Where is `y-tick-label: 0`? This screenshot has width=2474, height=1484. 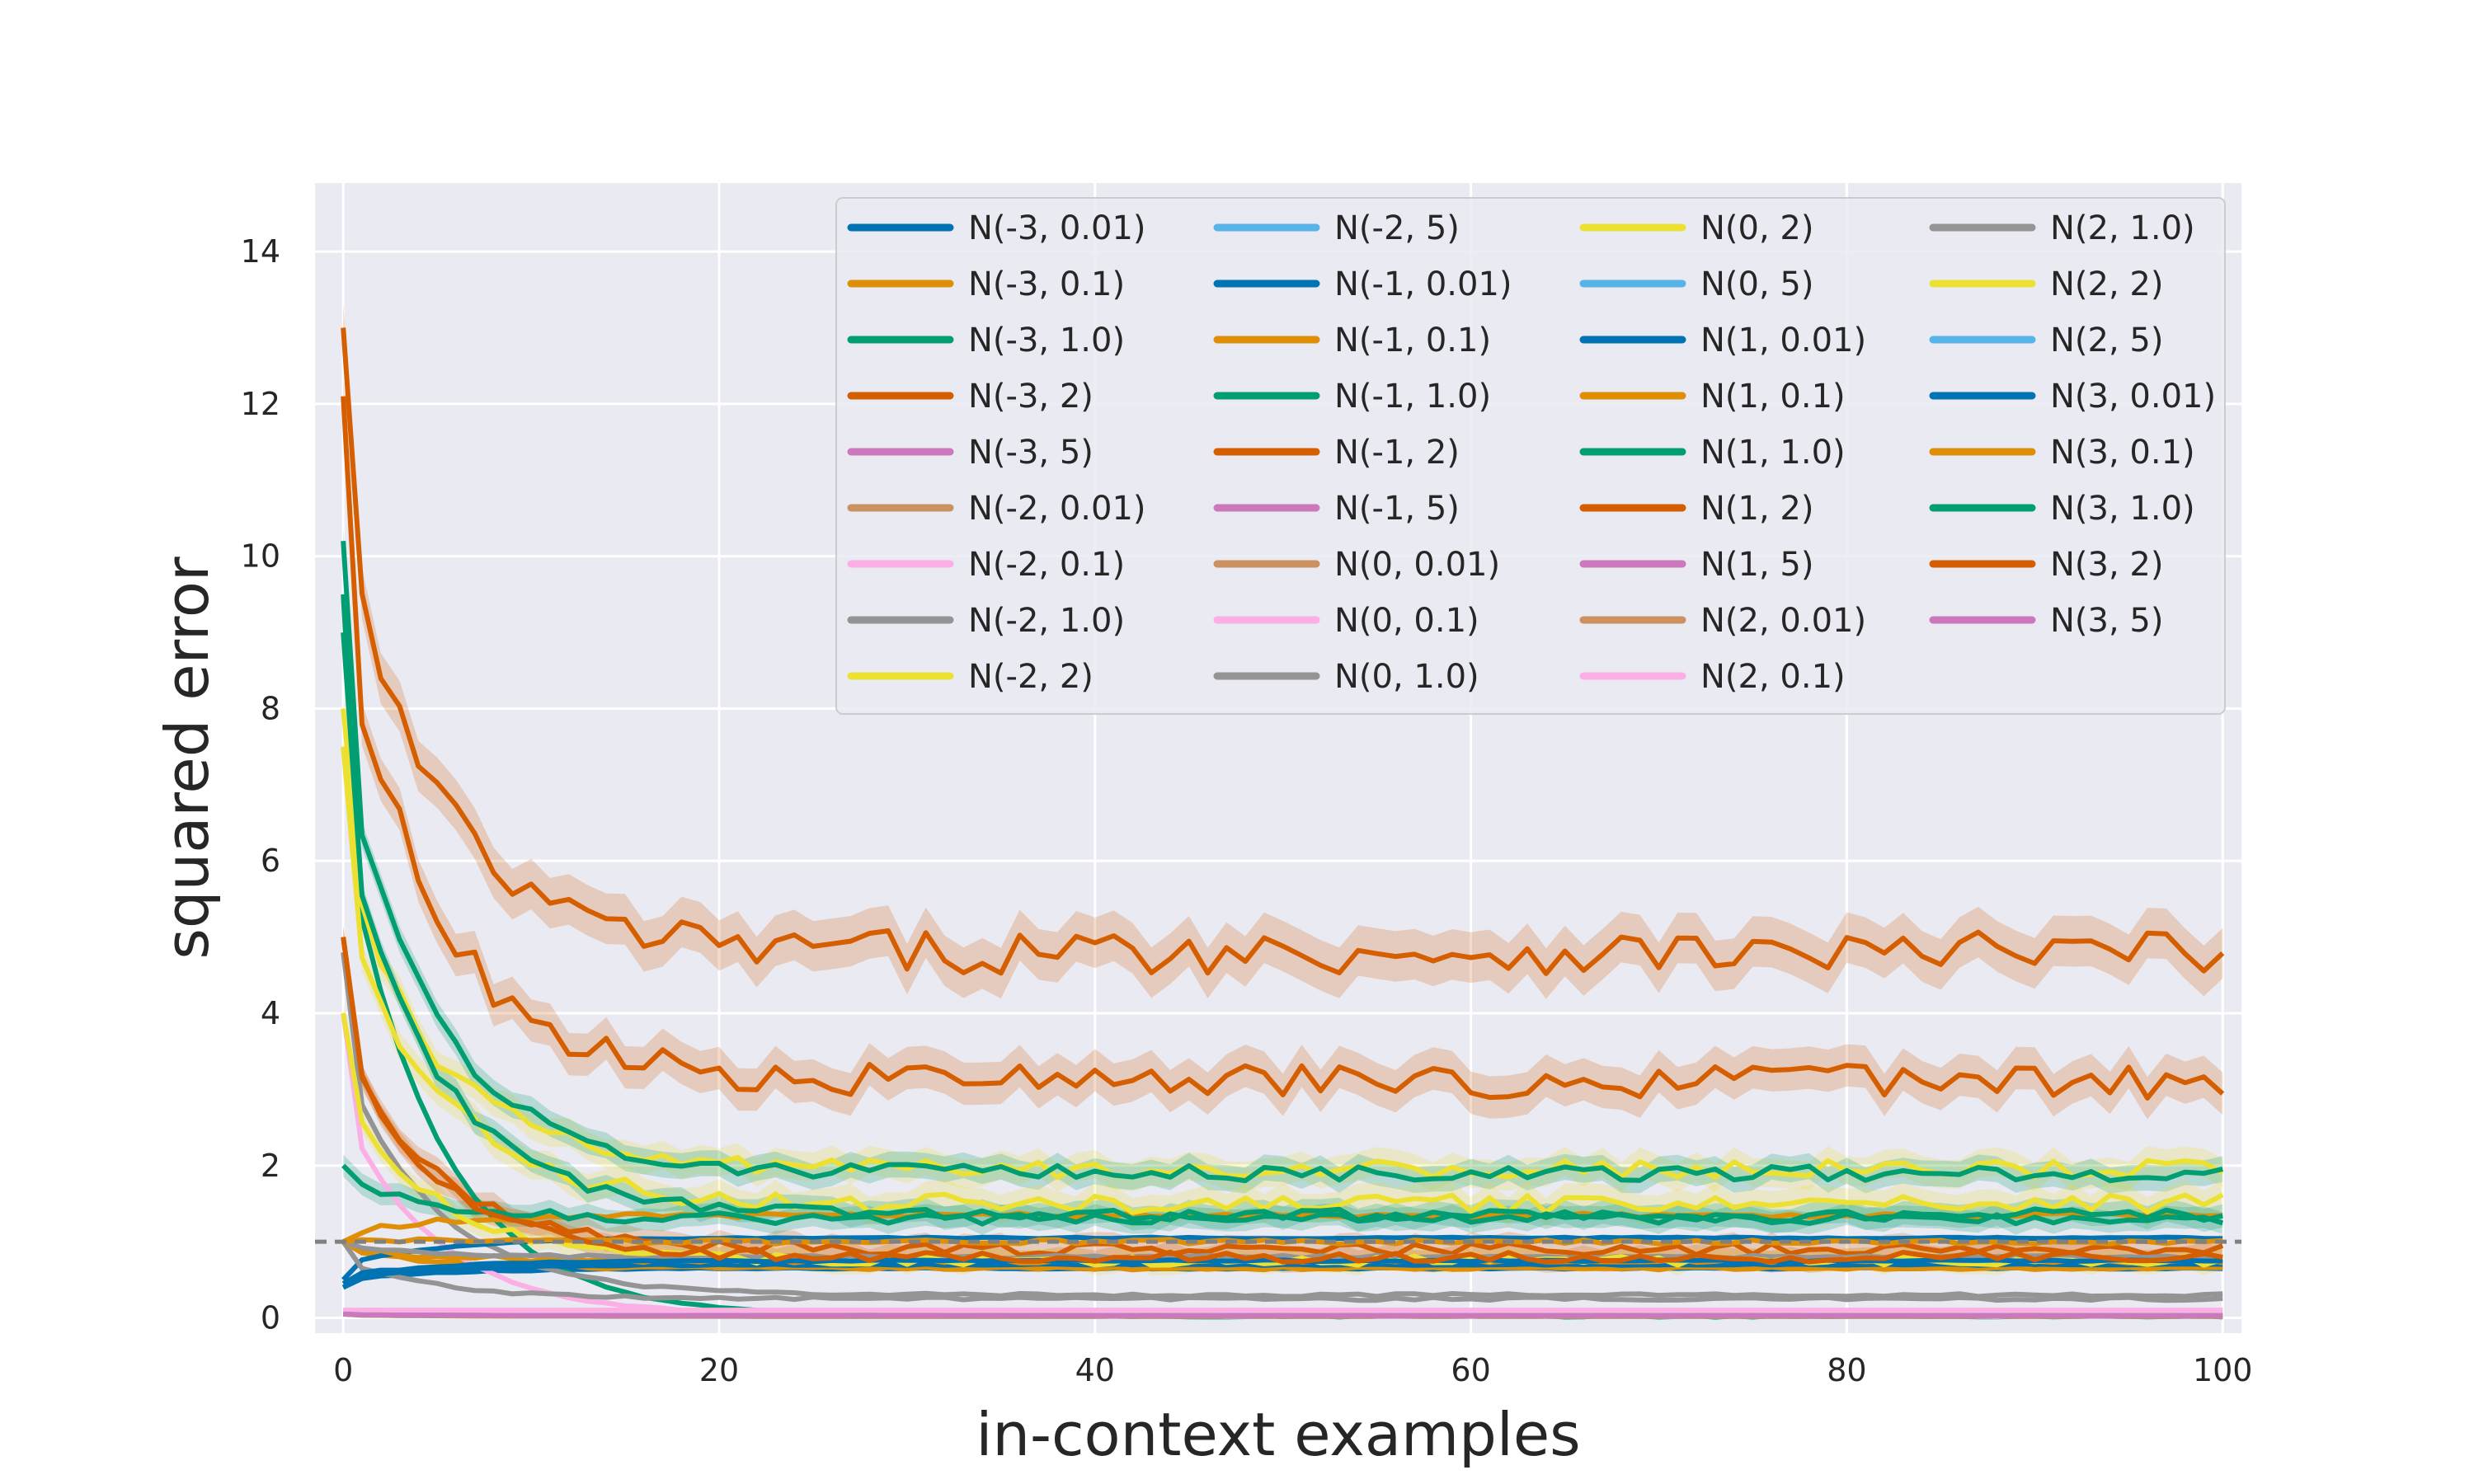 y-tick-label: 0 is located at coordinates (270, 1318).